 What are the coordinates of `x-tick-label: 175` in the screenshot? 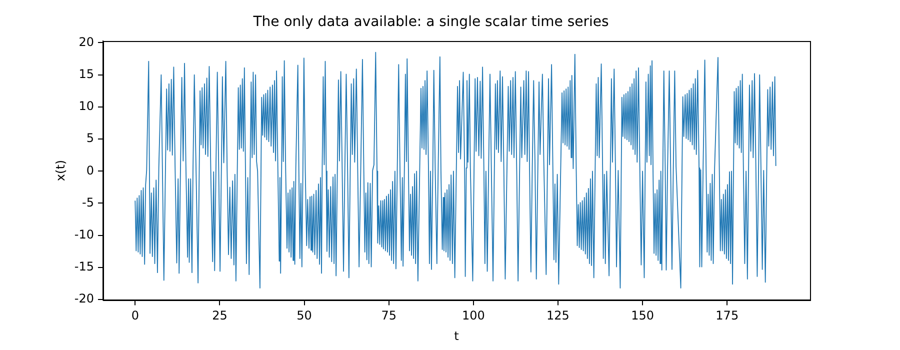 It's located at (727, 315).